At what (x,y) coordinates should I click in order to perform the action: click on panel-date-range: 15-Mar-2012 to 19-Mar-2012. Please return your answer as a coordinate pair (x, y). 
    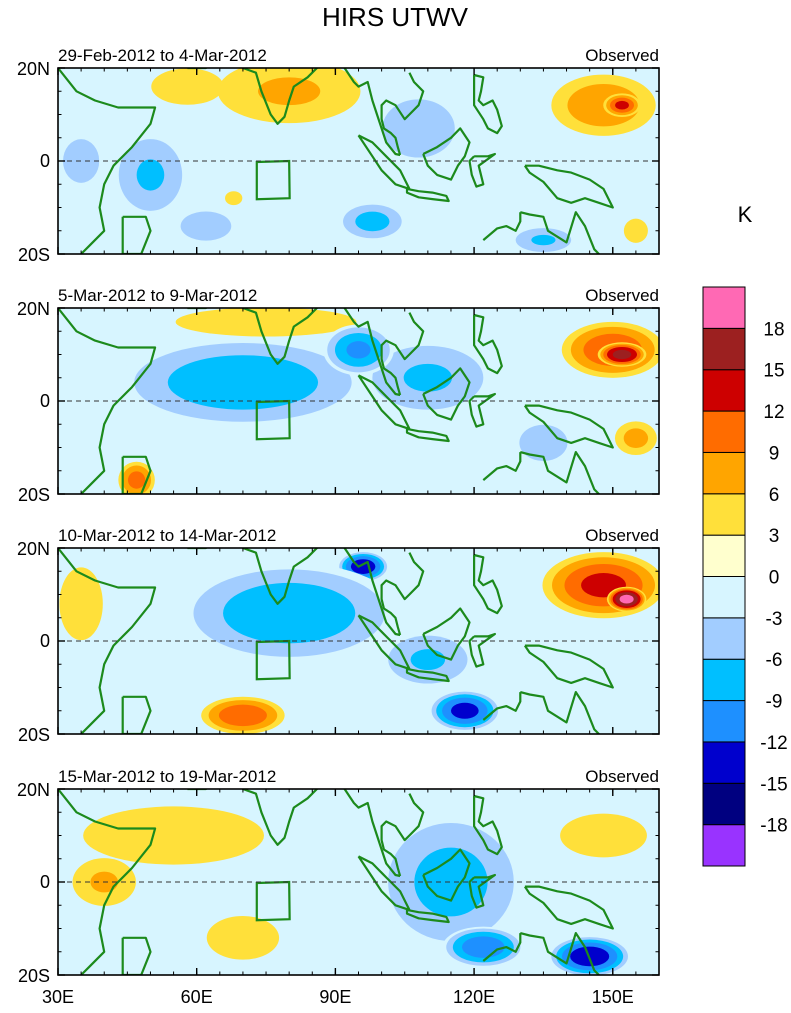
    Looking at the image, I should click on (167, 776).